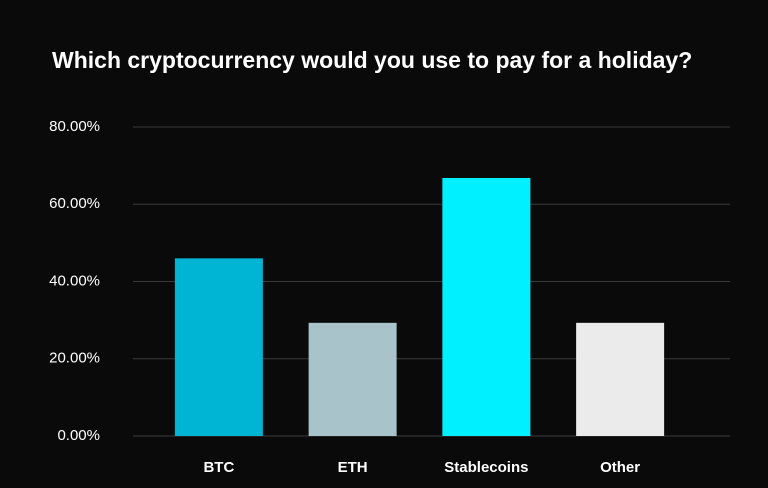 This screenshot has height=488, width=768. I want to click on x-tick-label: Other, so click(620, 467).